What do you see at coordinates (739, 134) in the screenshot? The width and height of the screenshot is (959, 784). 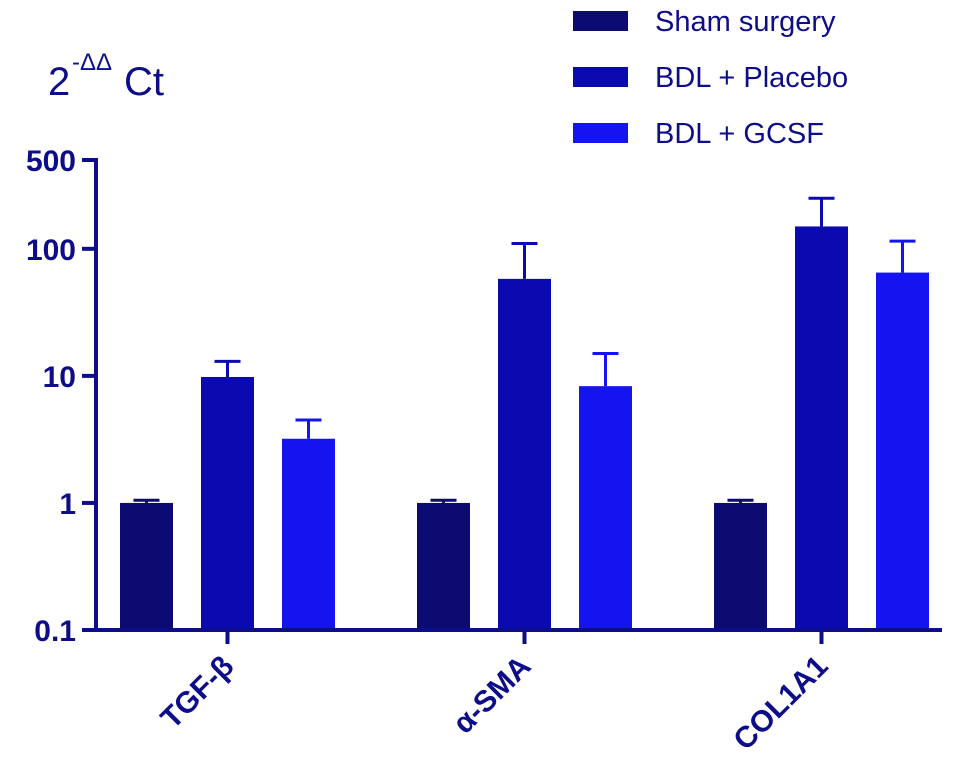 I see `legend-label: BDL + GCSF` at bounding box center [739, 134].